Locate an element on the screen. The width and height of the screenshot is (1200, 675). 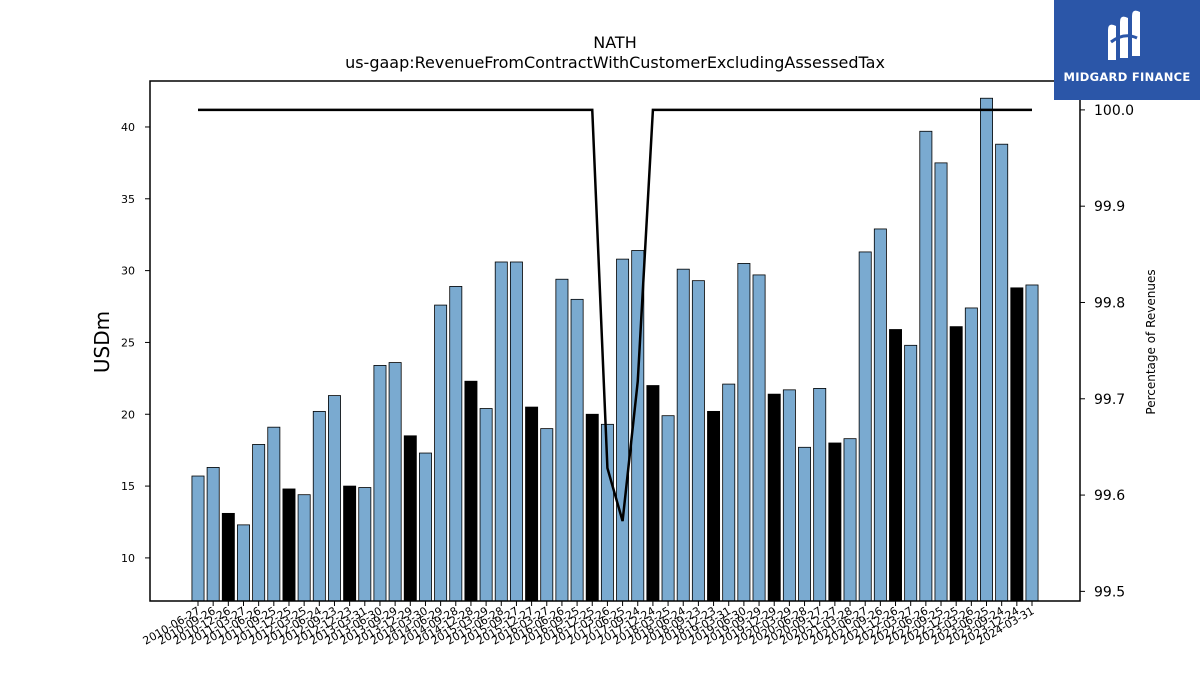
y2-tick-label: 99.9 is located at coordinates (1109, 207).